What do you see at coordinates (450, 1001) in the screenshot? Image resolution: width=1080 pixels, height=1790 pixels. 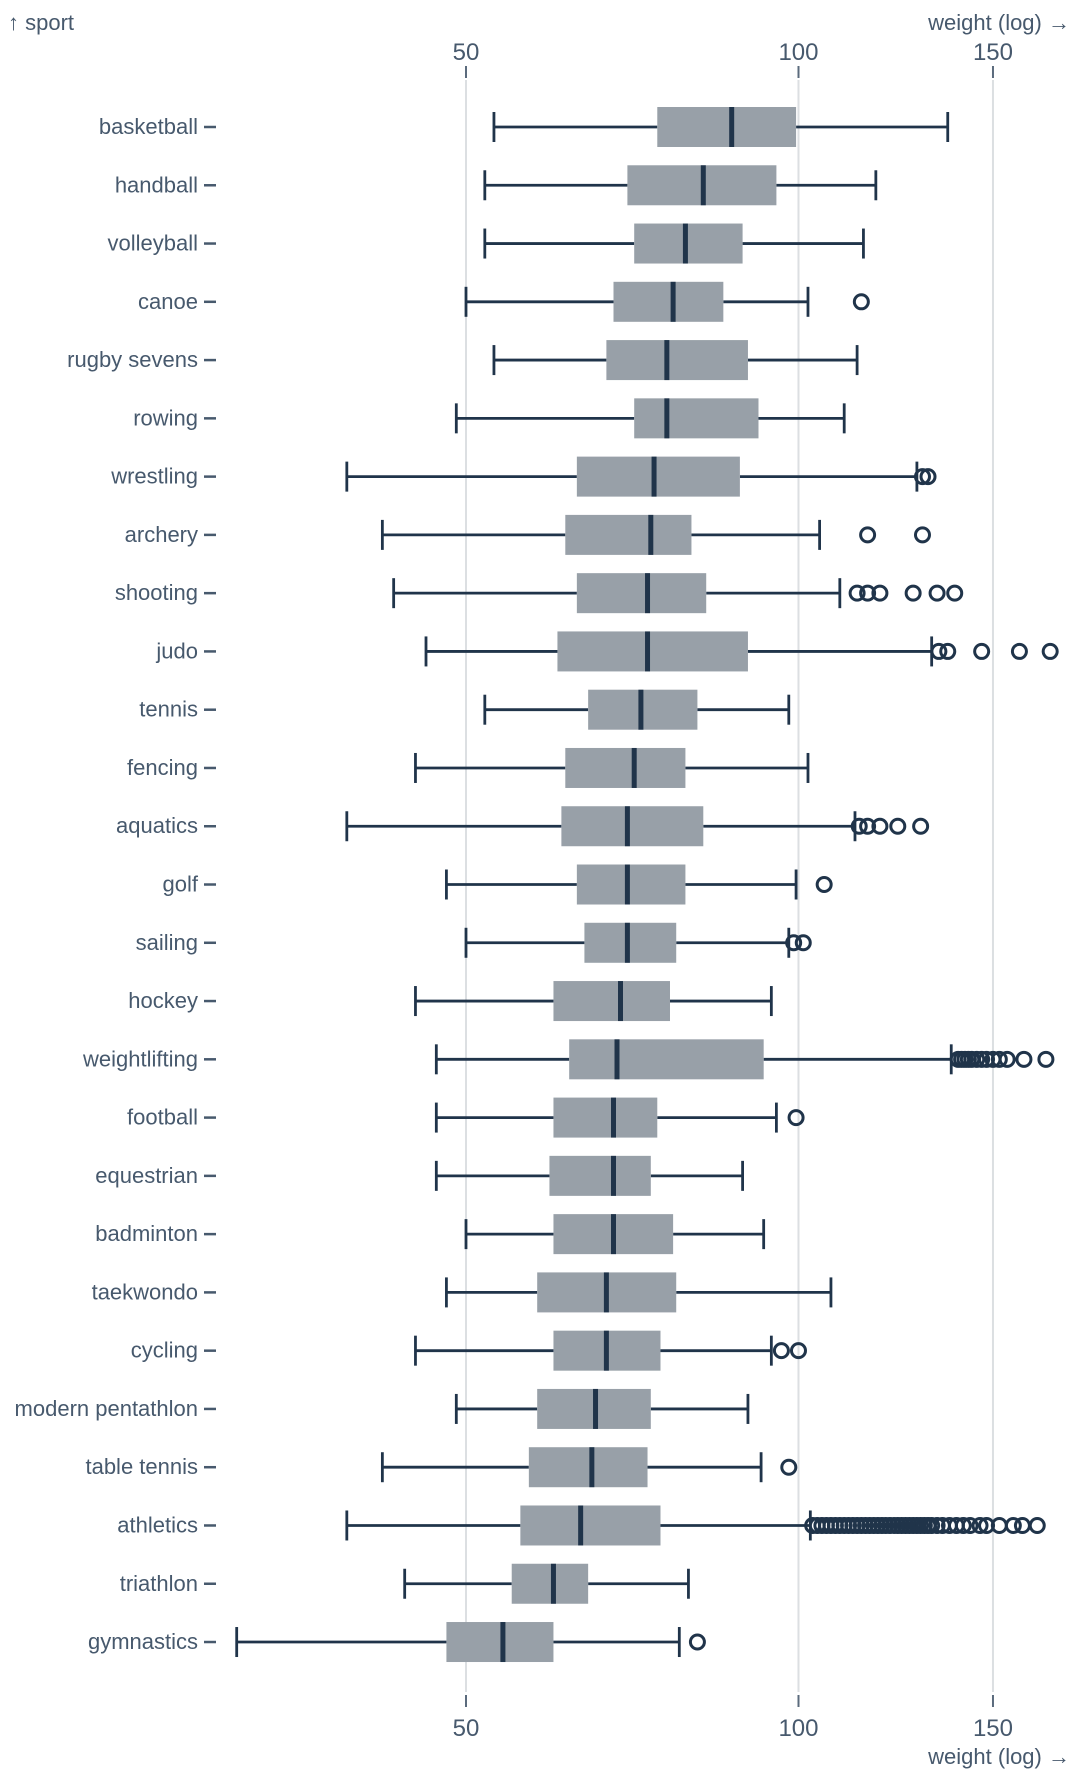 I see `boxplot-row-hockey: hockey` at bounding box center [450, 1001].